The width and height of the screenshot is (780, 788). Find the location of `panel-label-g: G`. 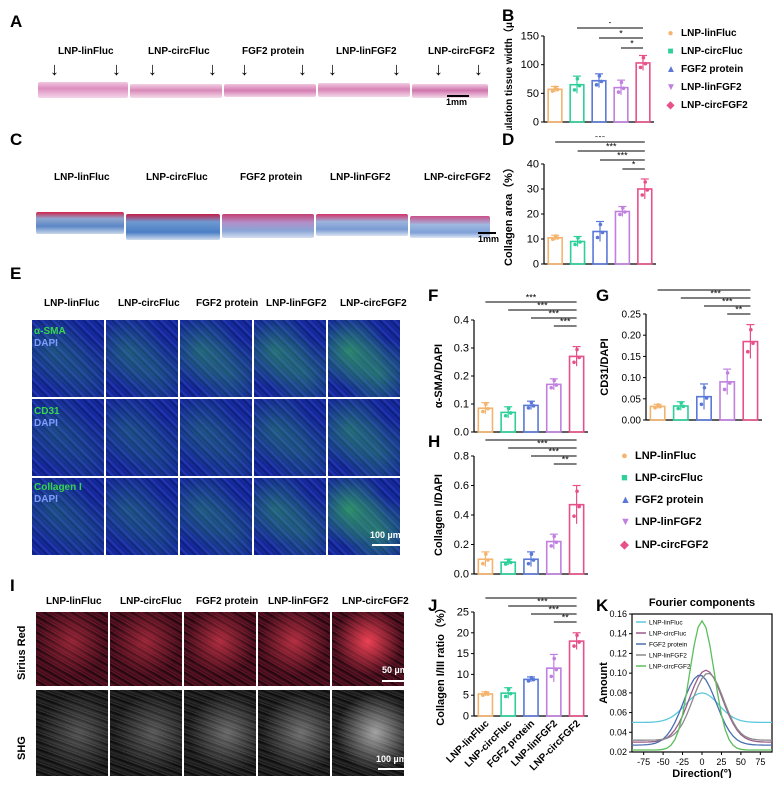

panel-label-g: G is located at coordinates (603, 295).